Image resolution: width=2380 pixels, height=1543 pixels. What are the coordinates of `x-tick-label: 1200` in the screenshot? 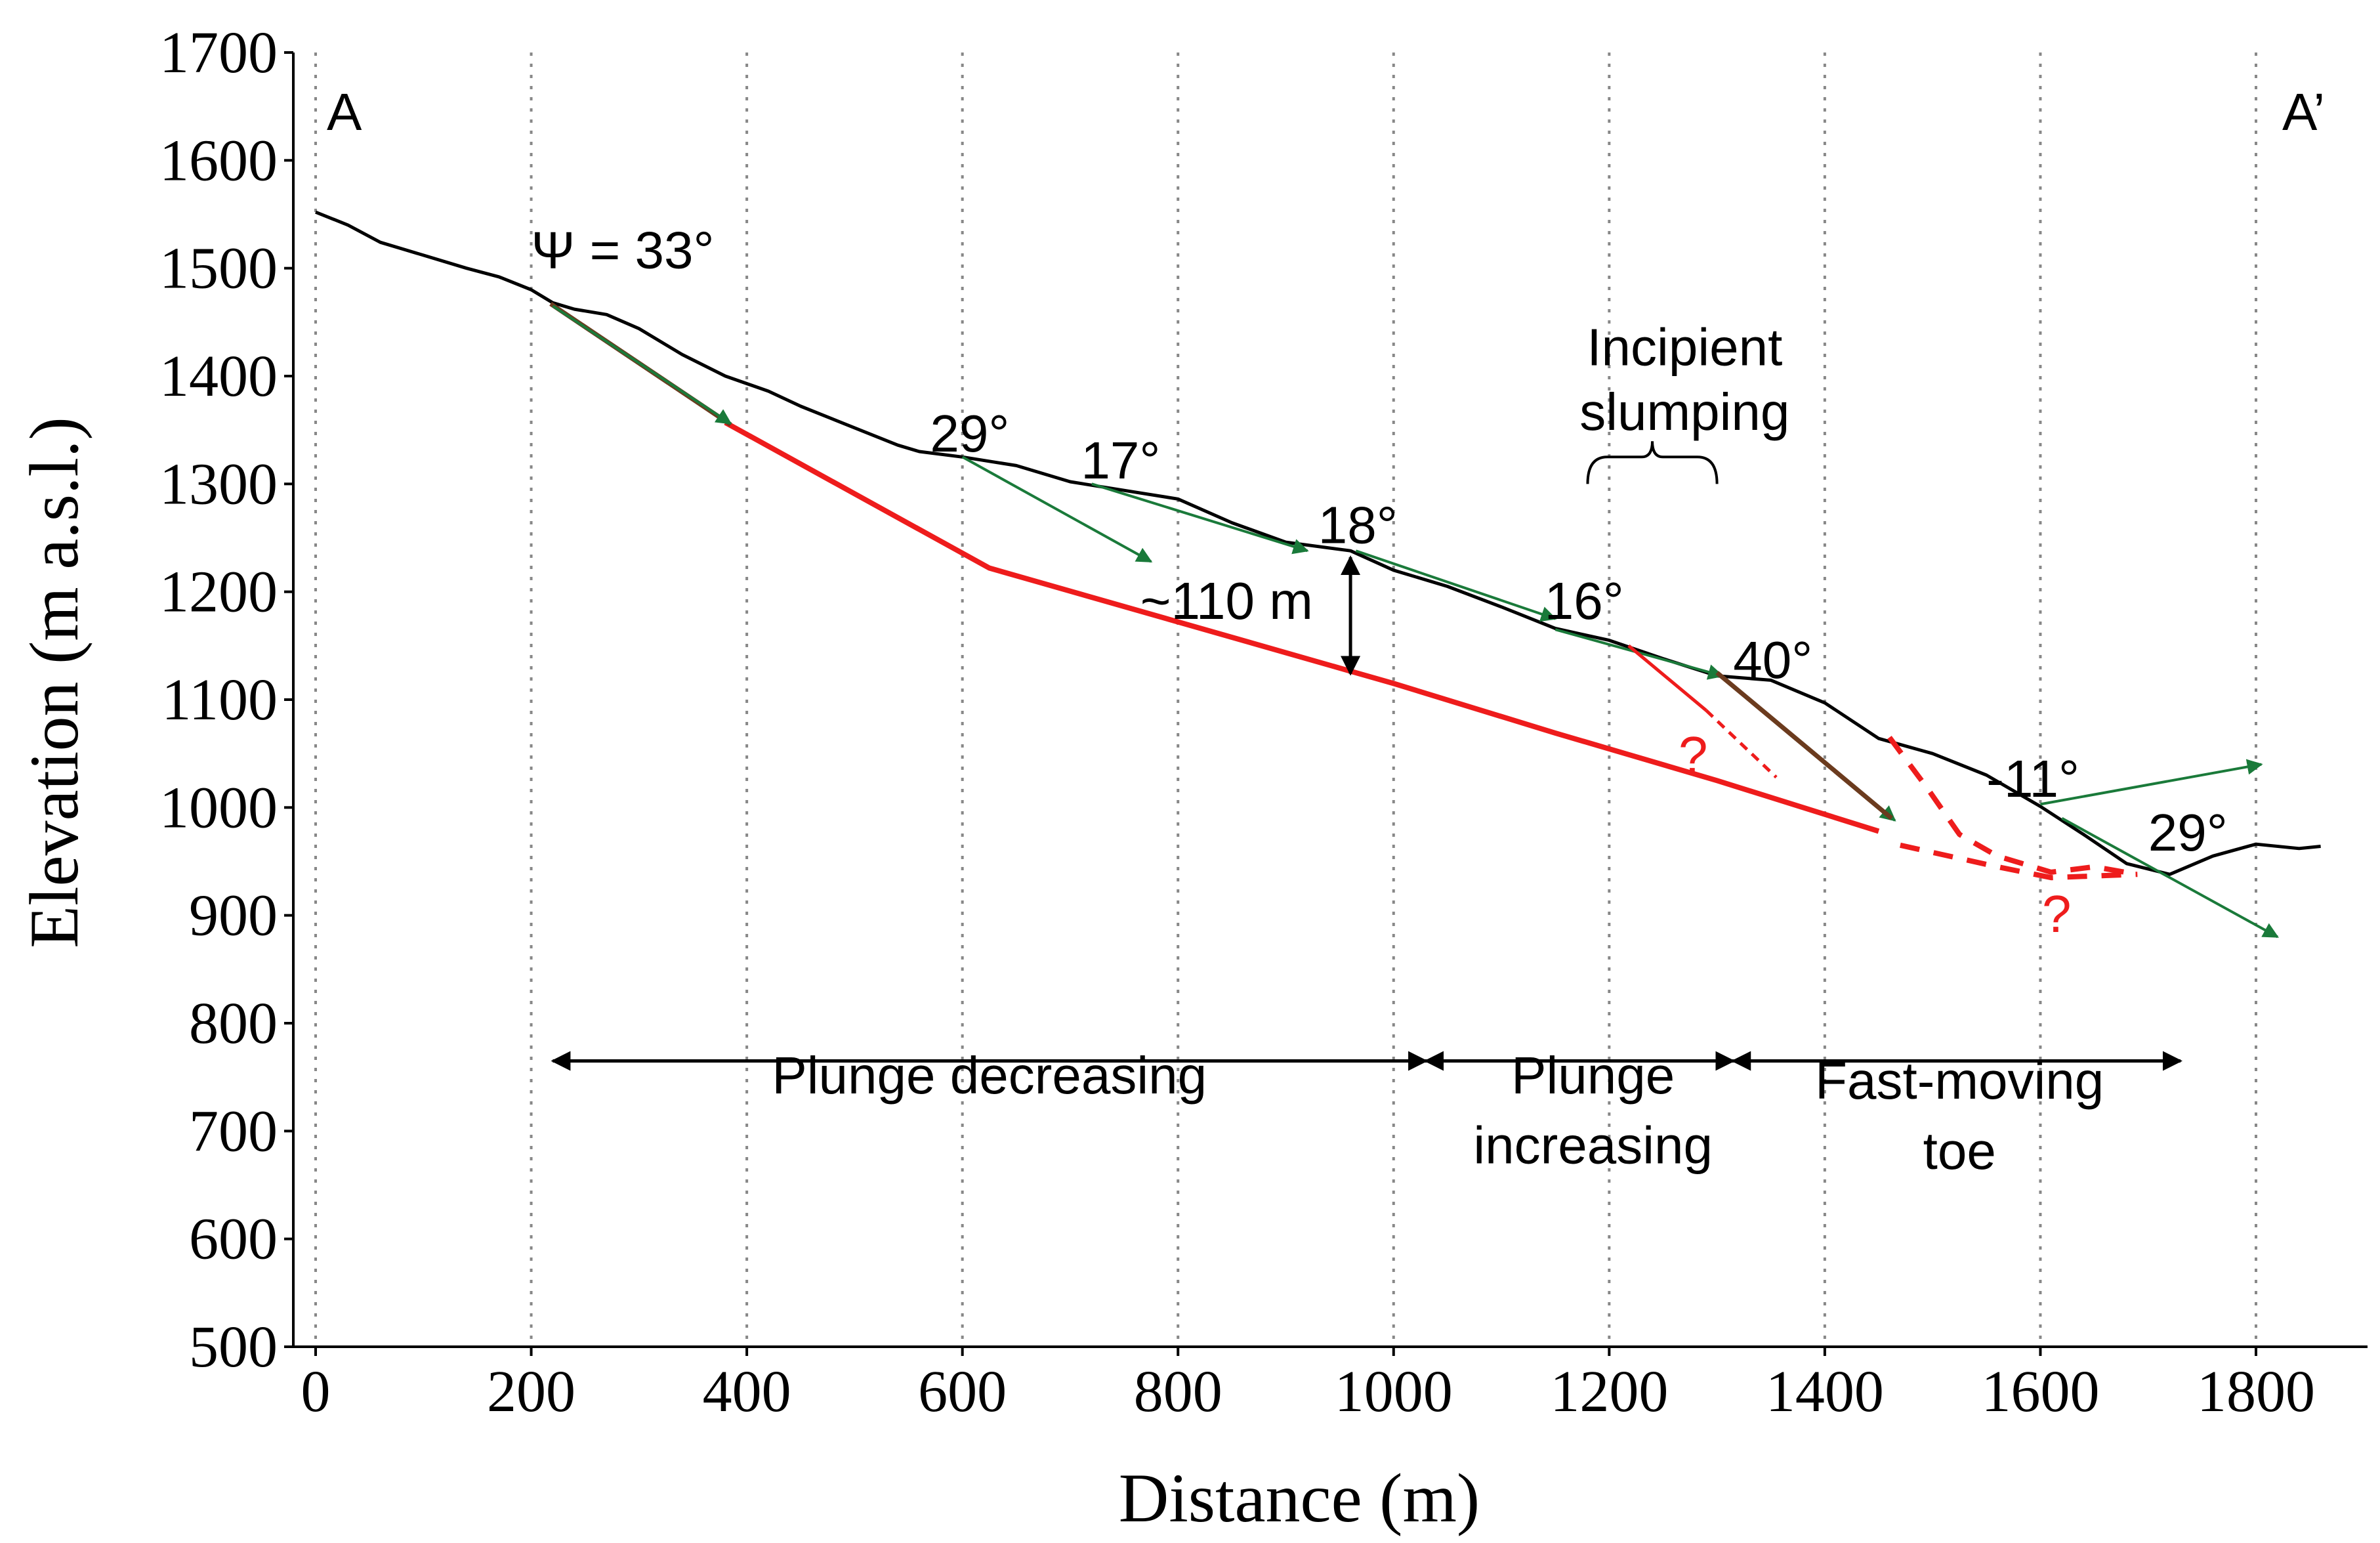 It's located at (1609, 1392).